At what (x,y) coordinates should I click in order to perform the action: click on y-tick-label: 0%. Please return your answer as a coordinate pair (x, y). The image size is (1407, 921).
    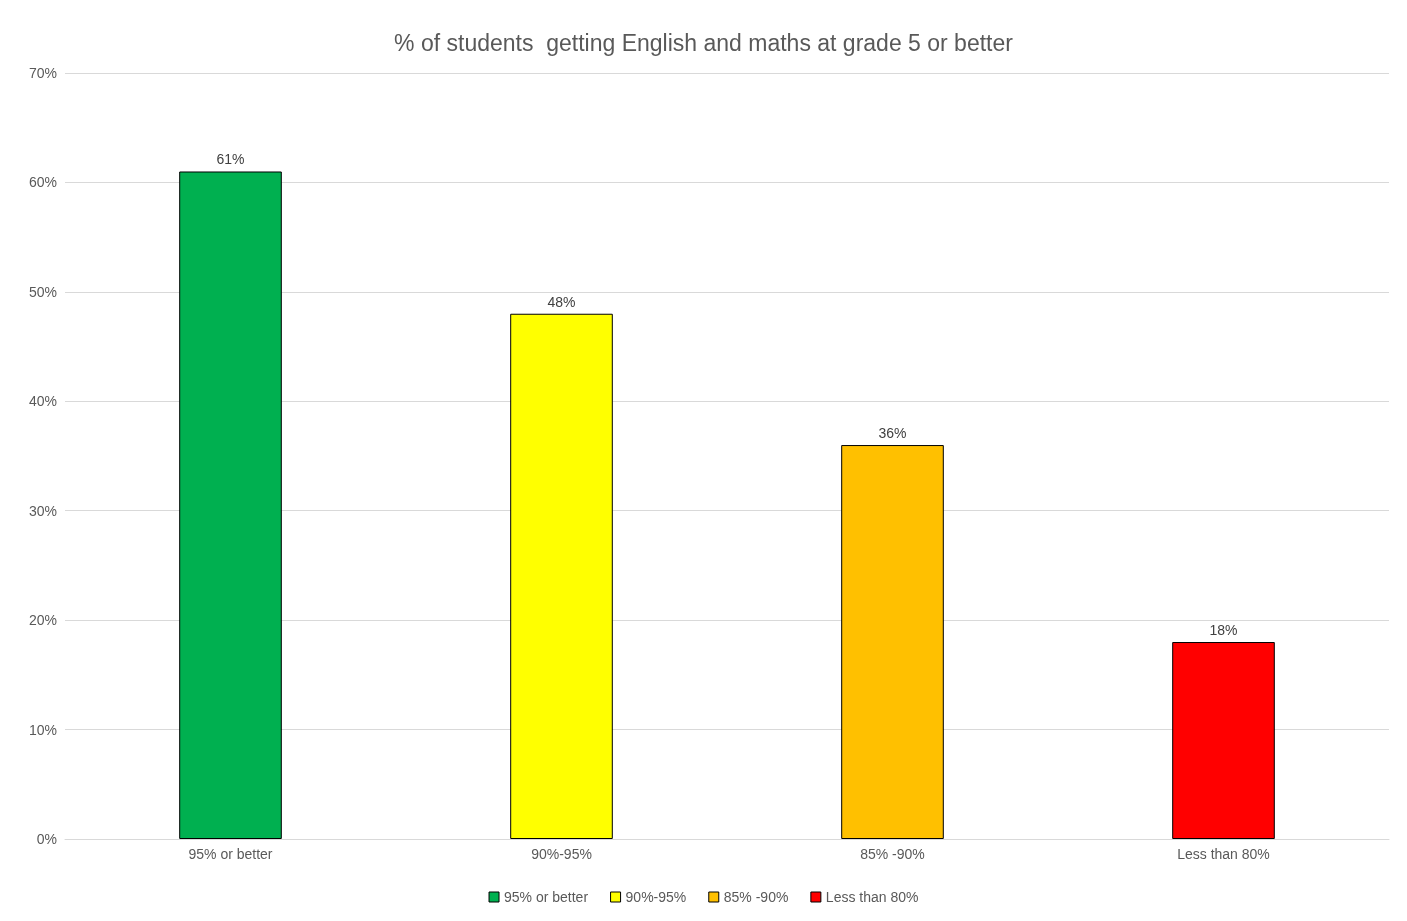
    Looking at the image, I should click on (46, 839).